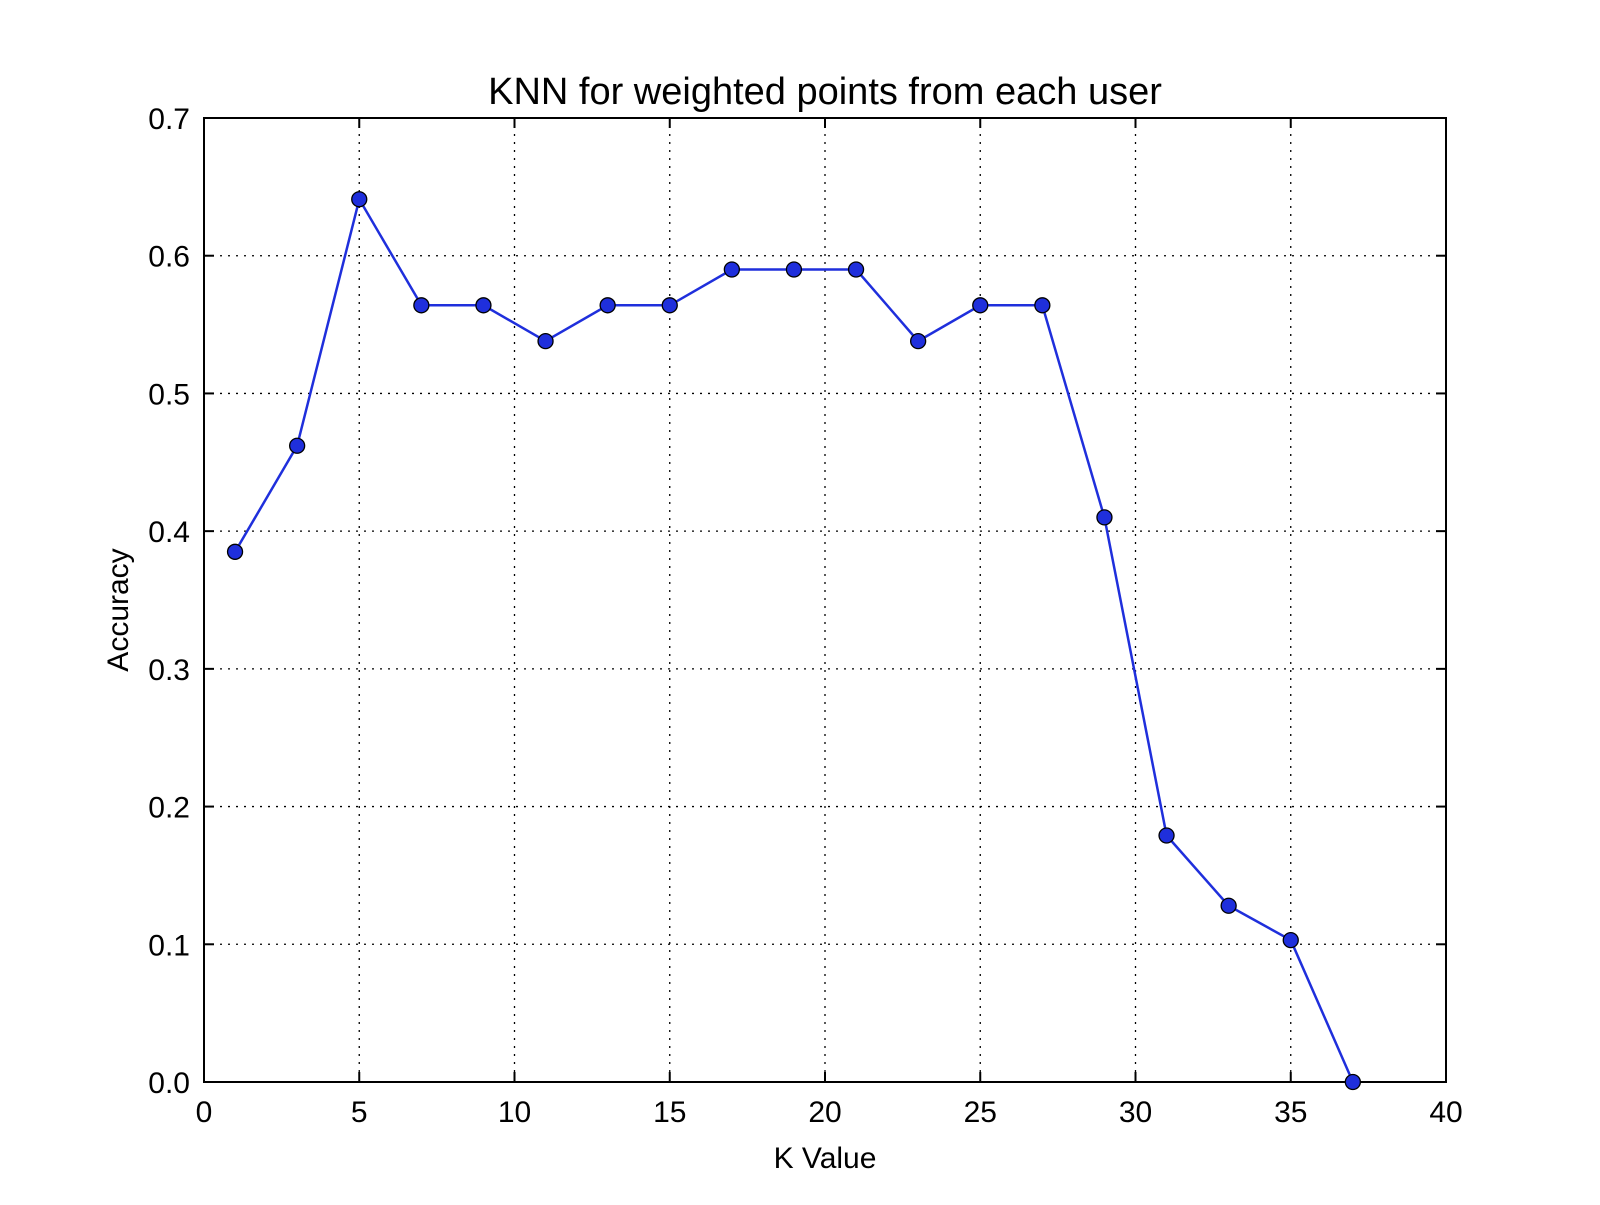  Describe the element at coordinates (169, 1083) in the screenshot. I see `y-tick-label: 0.0` at that location.